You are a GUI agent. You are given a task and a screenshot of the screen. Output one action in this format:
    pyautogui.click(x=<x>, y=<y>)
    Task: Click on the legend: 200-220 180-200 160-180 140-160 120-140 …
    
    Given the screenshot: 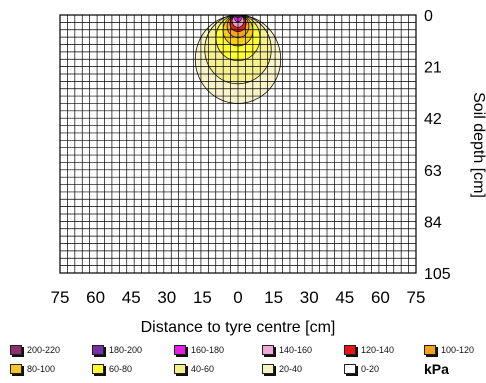 What is the action you would take?
    pyautogui.click(x=244, y=364)
    